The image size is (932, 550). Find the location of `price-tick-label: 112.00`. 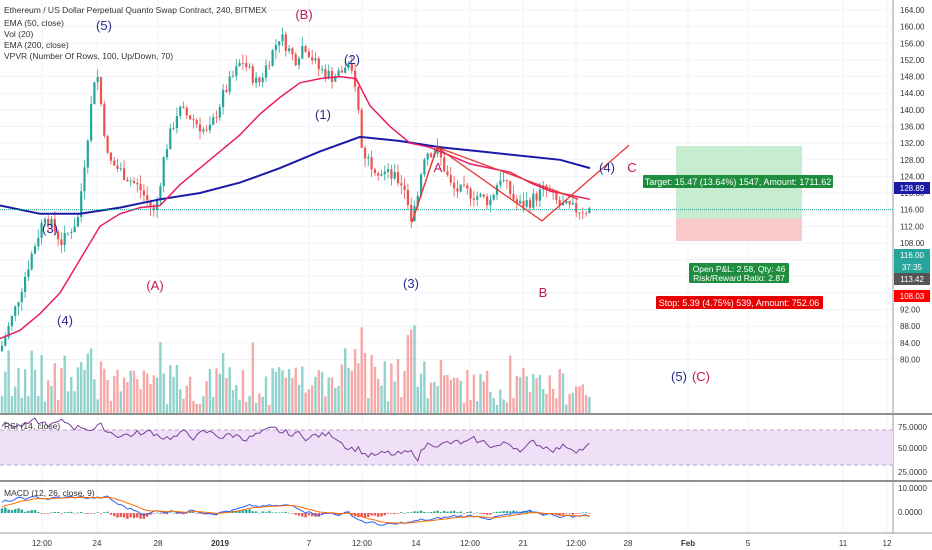

price-tick-label: 112.00 is located at coordinates (912, 226).